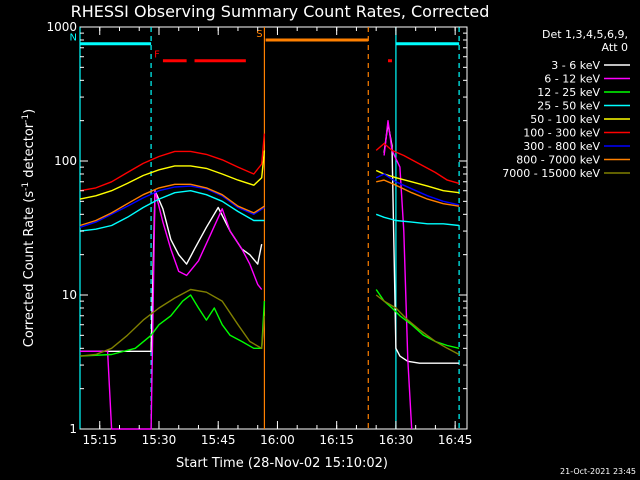  Describe the element at coordinates (455, 440) in the screenshot. I see `x-tick-label: 16:45` at that location.